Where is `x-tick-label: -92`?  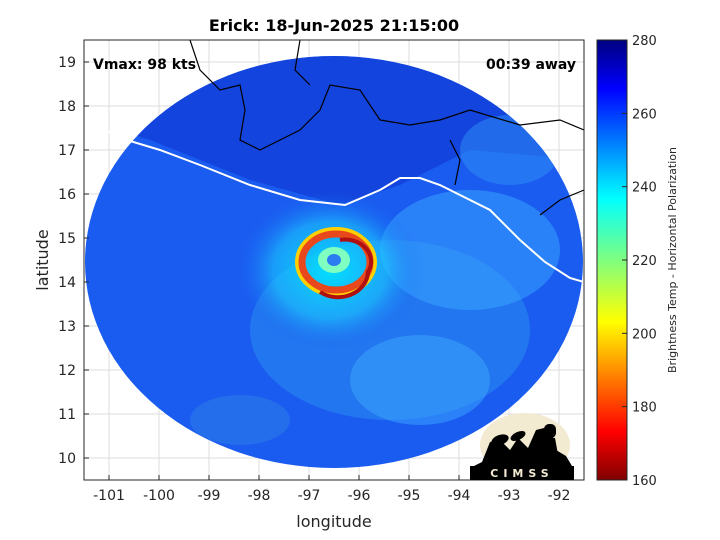
x-tick-label: -92 is located at coordinates (559, 496).